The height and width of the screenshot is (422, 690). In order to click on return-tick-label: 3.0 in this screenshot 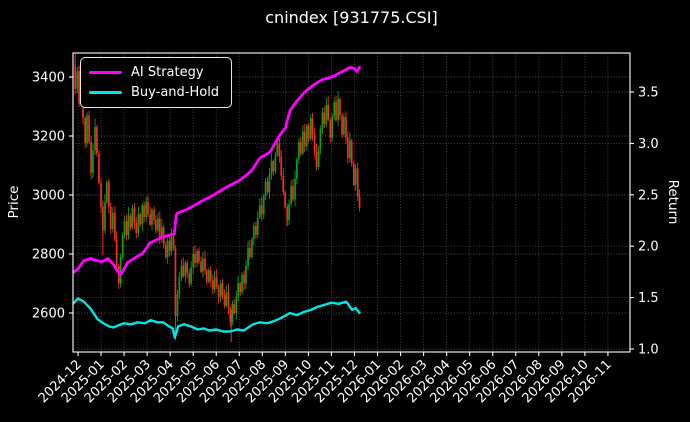, I will do `click(648, 144)`.